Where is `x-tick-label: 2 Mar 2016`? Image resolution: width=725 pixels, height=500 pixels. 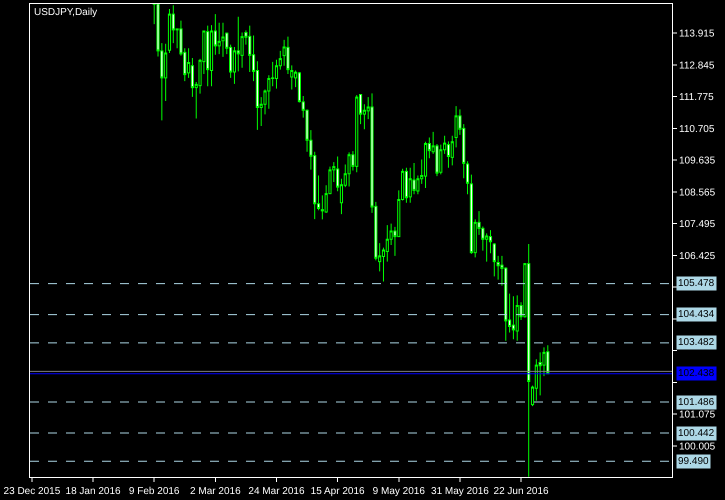 x-tick-label: 2 Mar 2016 is located at coordinates (216, 491).